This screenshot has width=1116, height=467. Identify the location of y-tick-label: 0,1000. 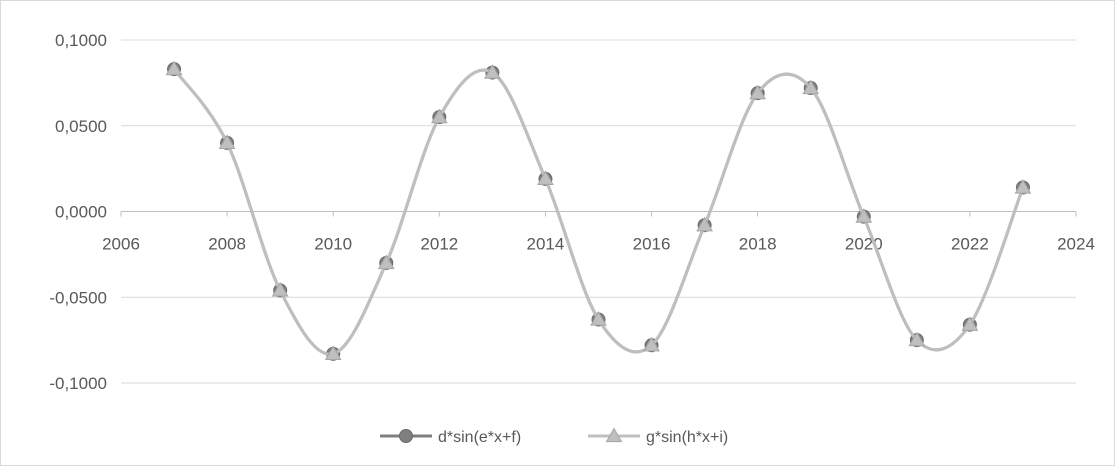
(81, 40).